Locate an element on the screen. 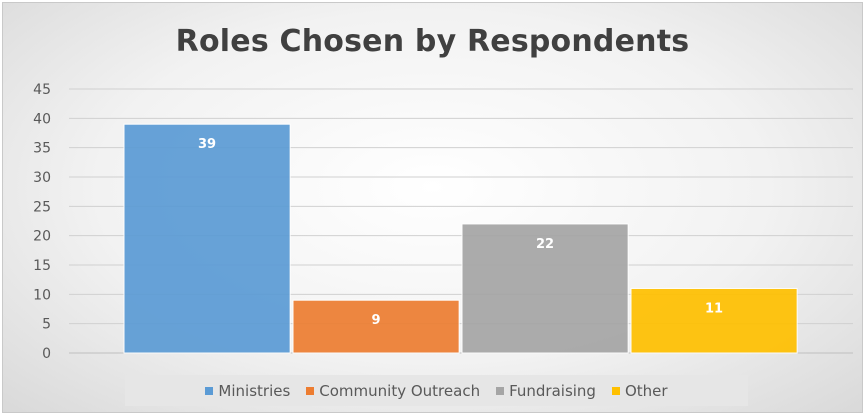 This screenshot has height=417, width=867. y-tick-label: 10 is located at coordinates (42, 295).